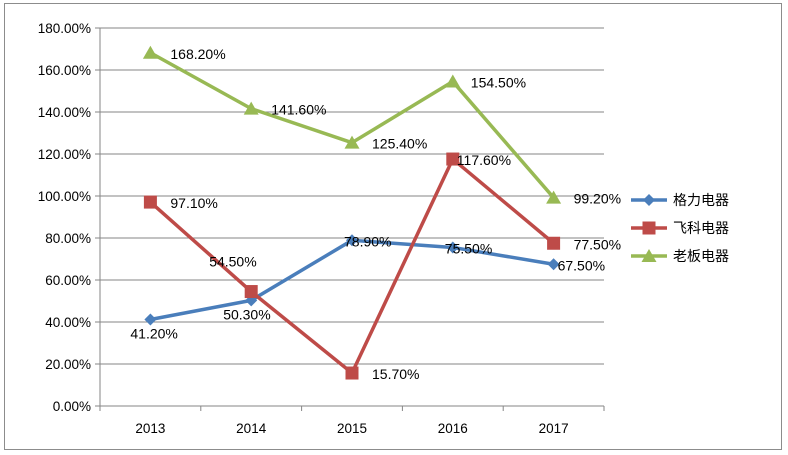  What do you see at coordinates (701, 201) in the screenshot?
I see `legend-label: 格力电器` at bounding box center [701, 201].